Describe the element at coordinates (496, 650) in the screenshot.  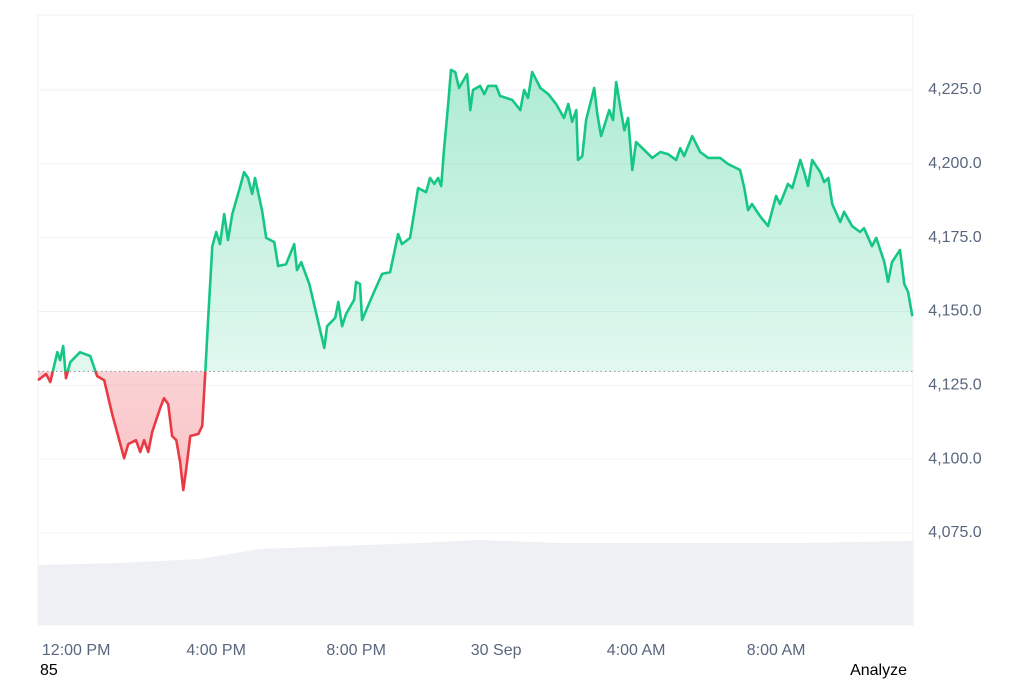
I see `x-tick-label: 30 Sep` at that location.